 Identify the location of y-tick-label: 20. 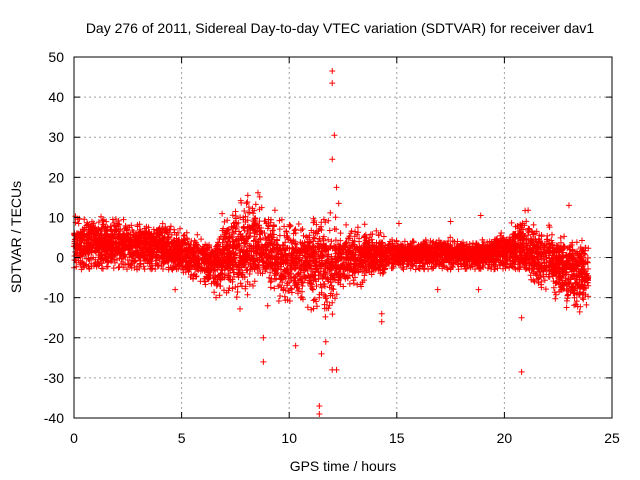
(56, 177).